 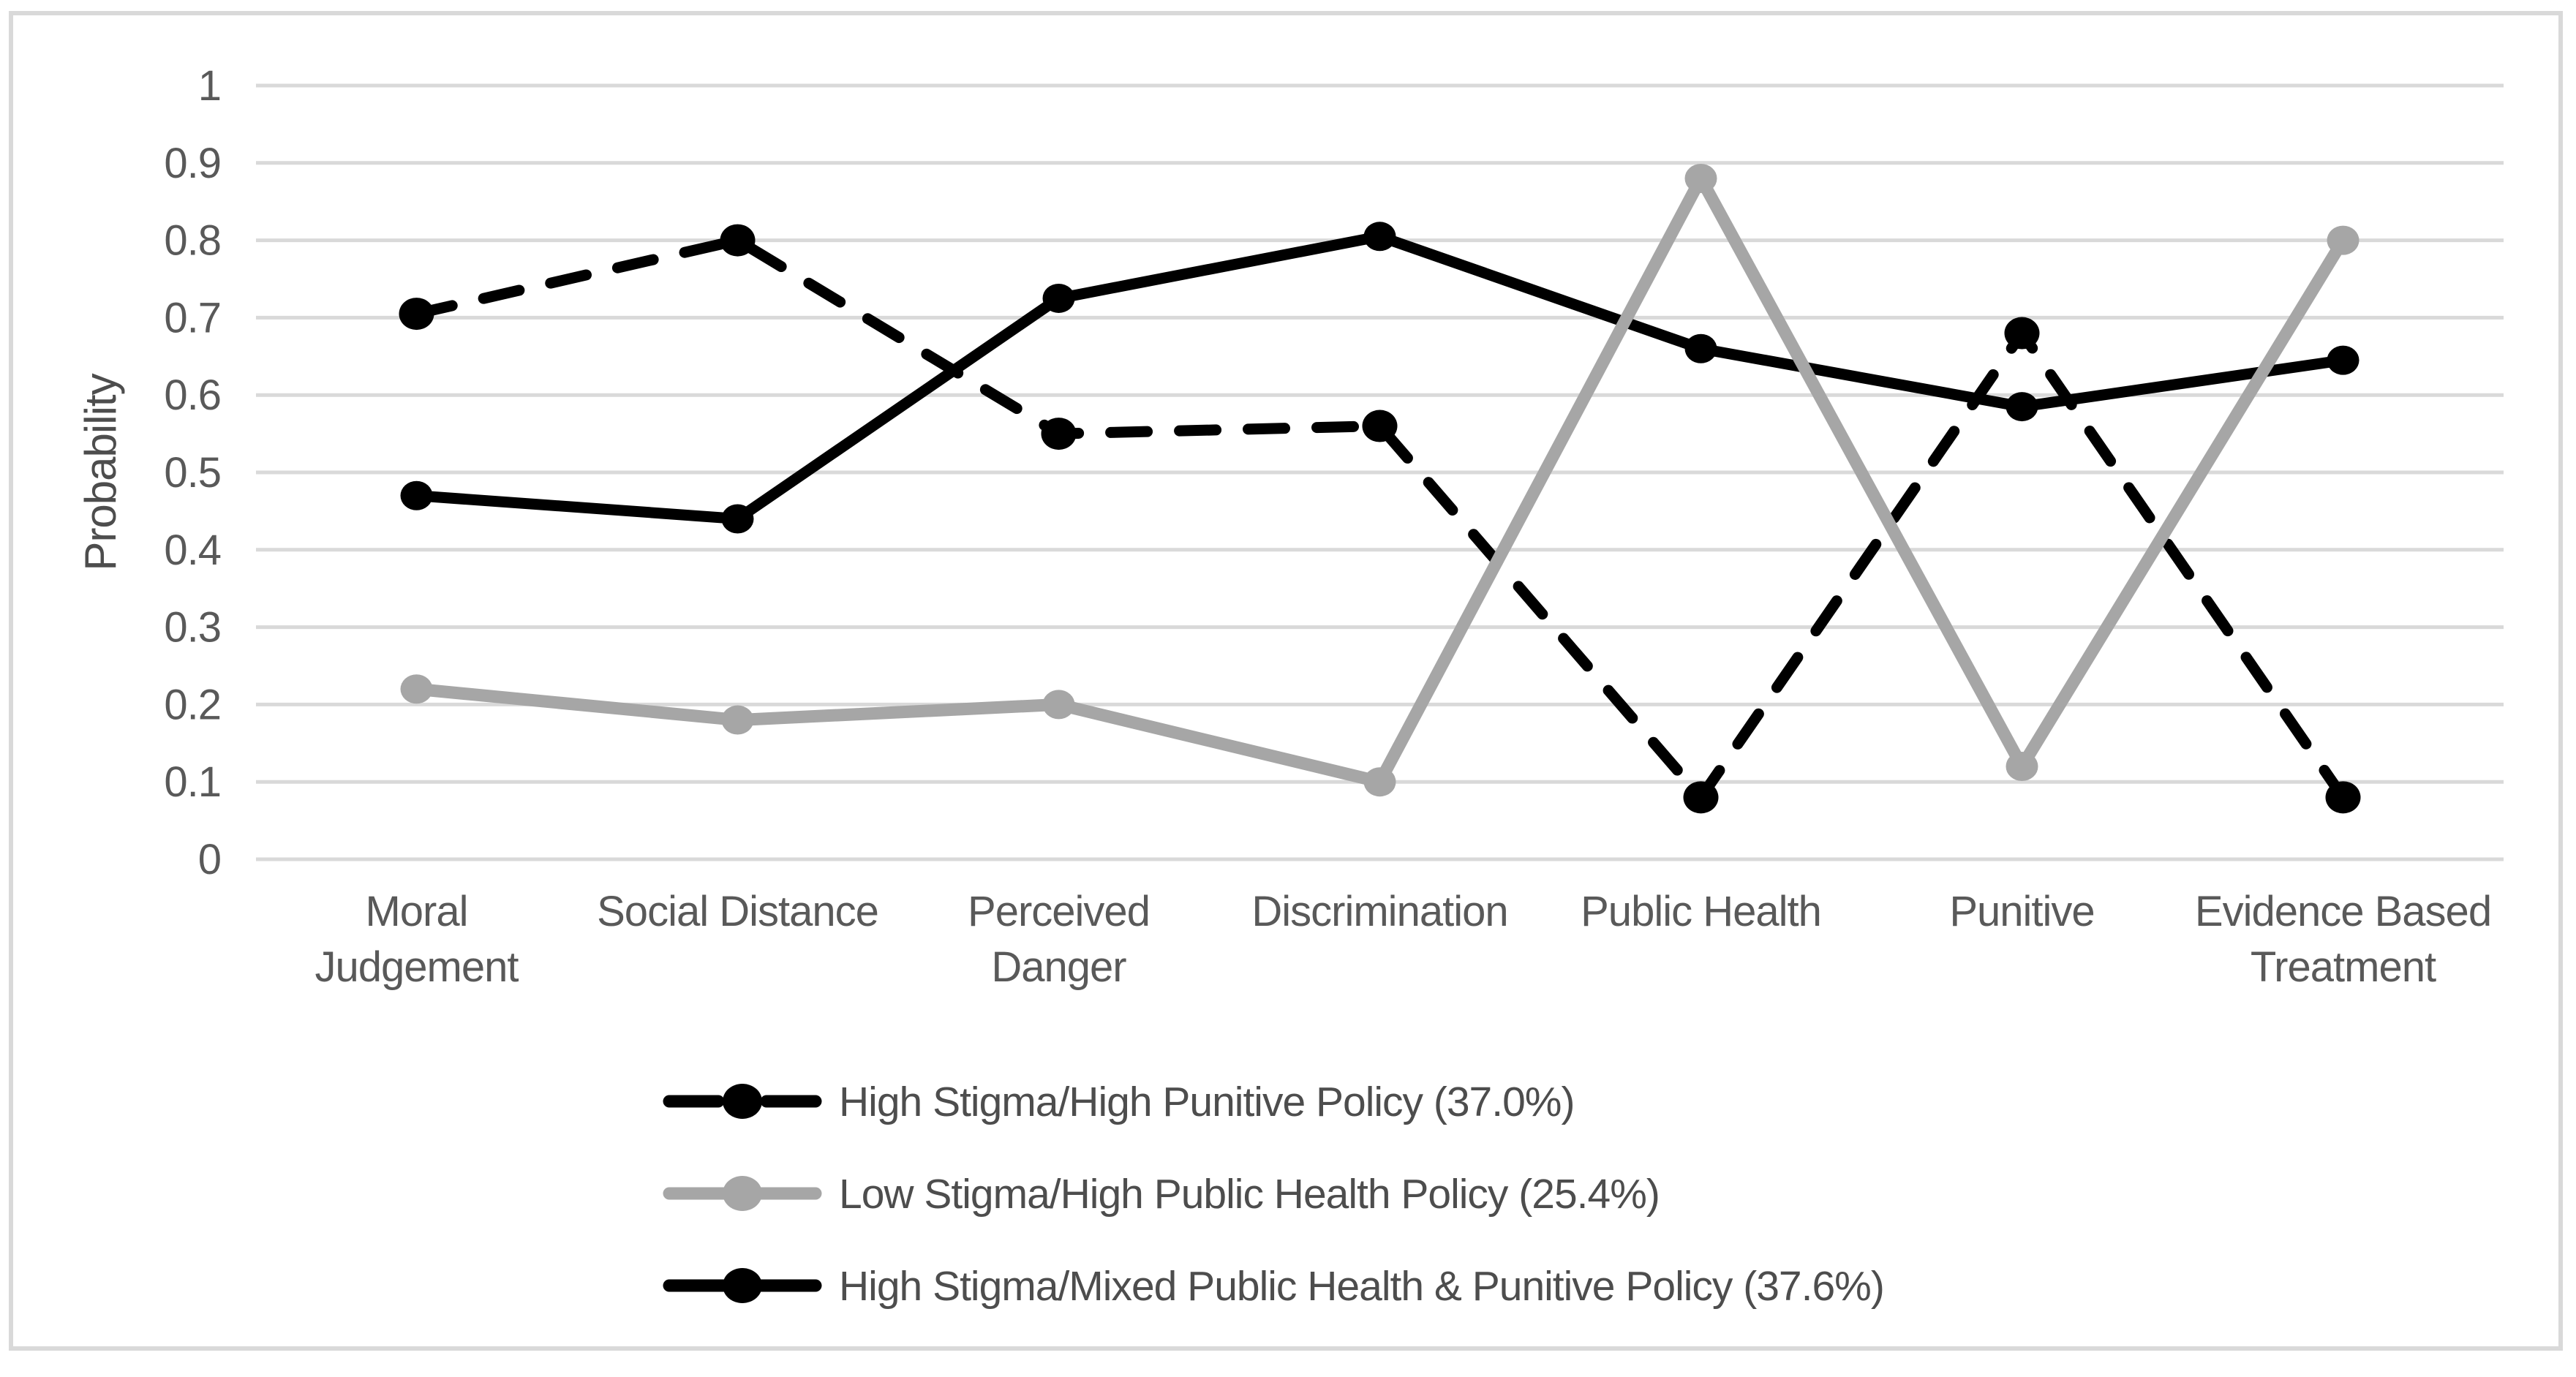 I want to click on x-tick-label: Perceived, so click(x=1059, y=911).